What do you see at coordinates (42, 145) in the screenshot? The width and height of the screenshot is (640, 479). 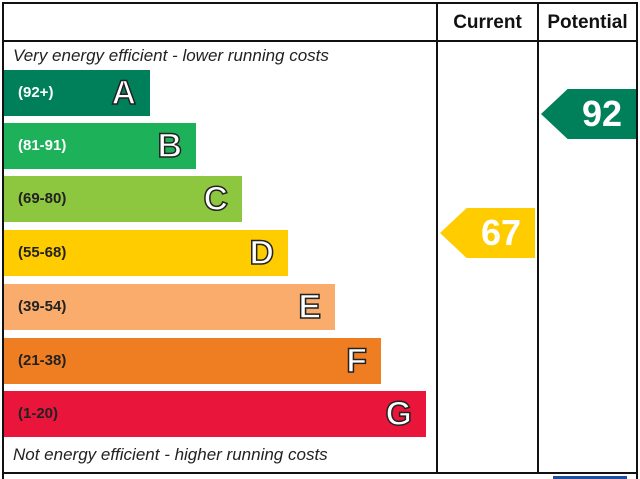 I see `band-range: (81-91)` at bounding box center [42, 145].